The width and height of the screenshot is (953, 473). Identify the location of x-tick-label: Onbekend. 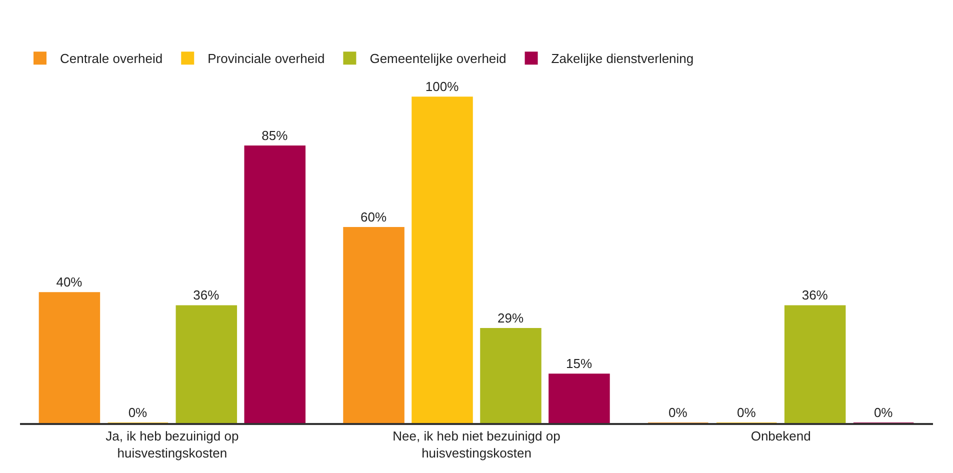
(780, 436).